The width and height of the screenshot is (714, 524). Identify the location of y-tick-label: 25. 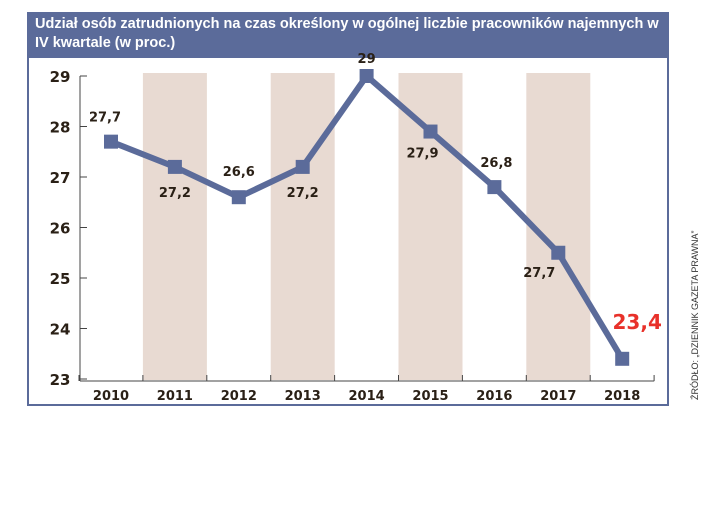
(60, 279).